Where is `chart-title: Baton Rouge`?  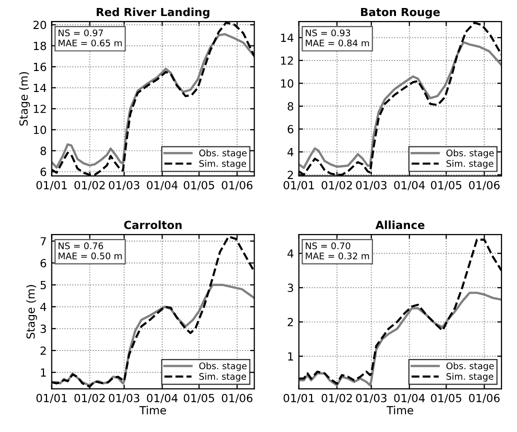 chart-title: Baton Rouge is located at coordinates (400, 13).